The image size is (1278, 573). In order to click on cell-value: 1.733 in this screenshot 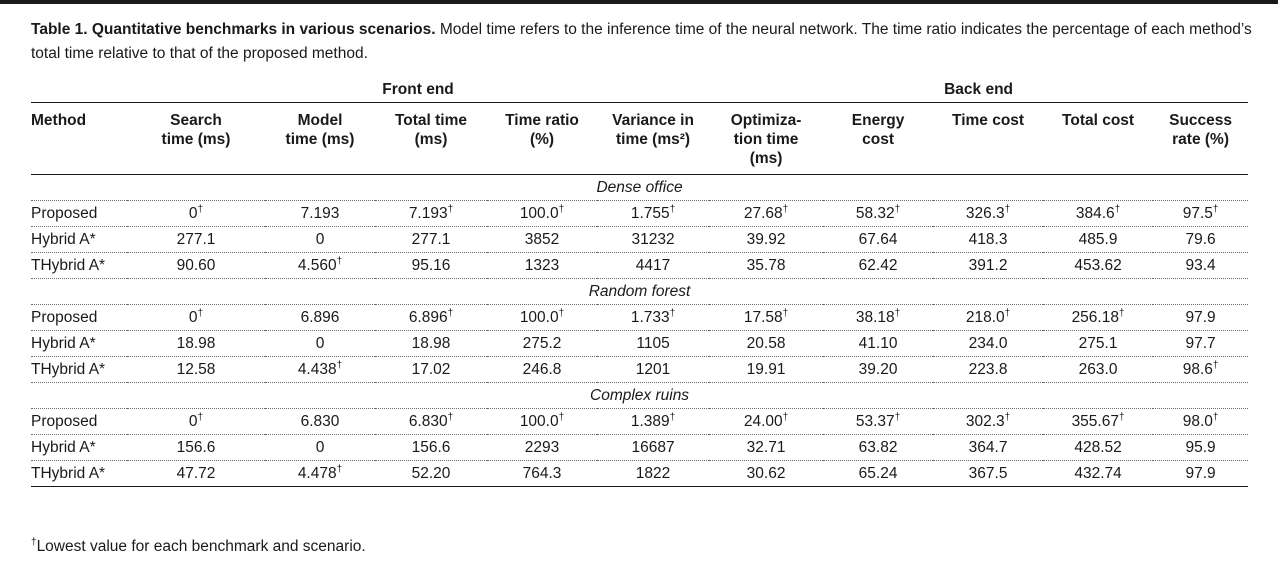, I will do `click(650, 317)`.